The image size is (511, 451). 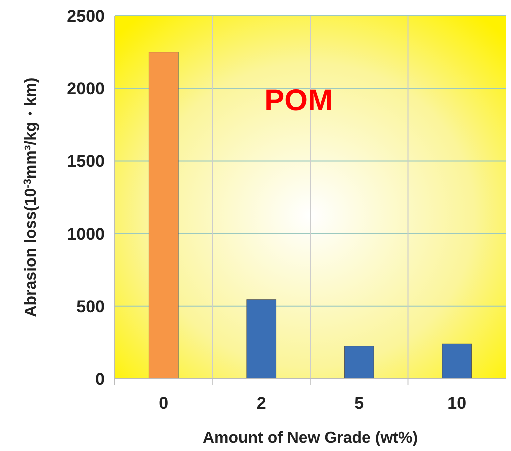 What do you see at coordinates (310, 438) in the screenshot?
I see `x-axis-title: Amount of New Grade (wt%)` at bounding box center [310, 438].